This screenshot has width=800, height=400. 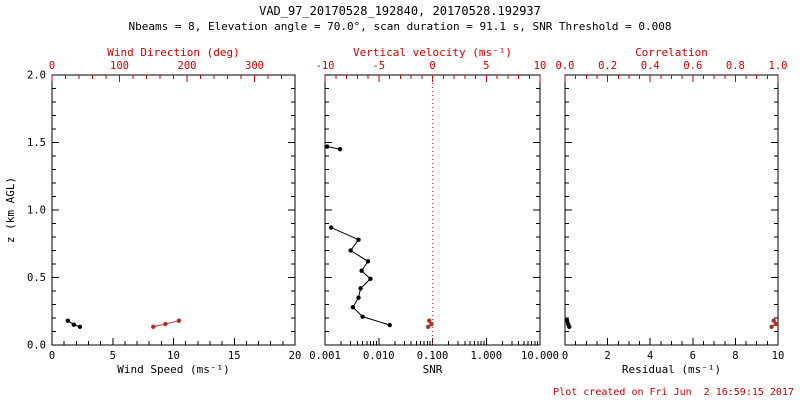 I want to click on tick-label: 8, so click(x=735, y=356).